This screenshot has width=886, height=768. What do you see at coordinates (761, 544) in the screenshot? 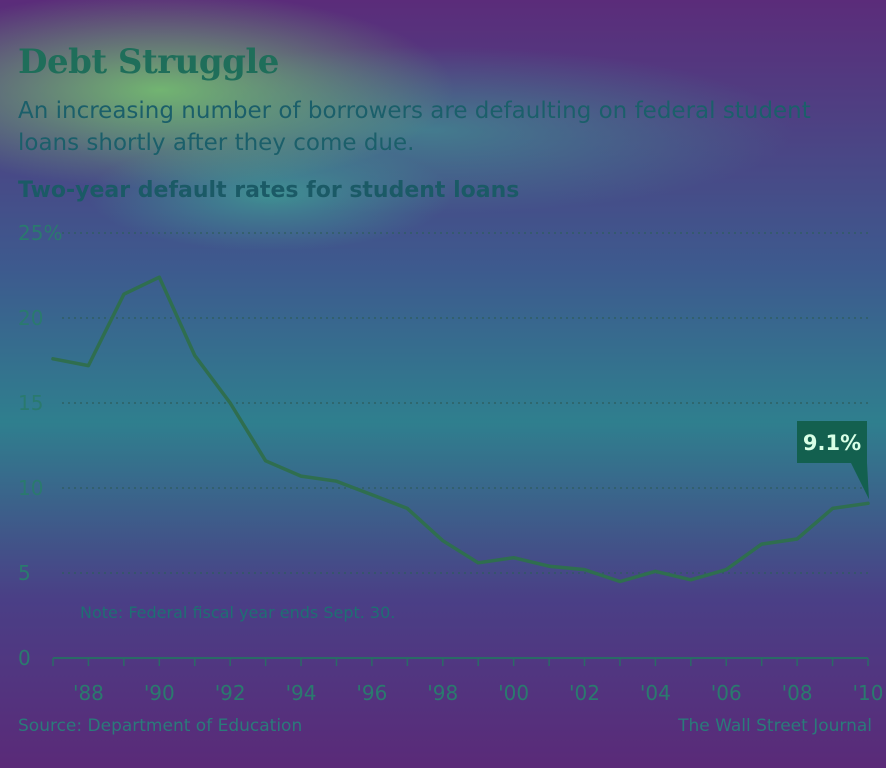
I see `data-point-2007` at bounding box center [761, 544].